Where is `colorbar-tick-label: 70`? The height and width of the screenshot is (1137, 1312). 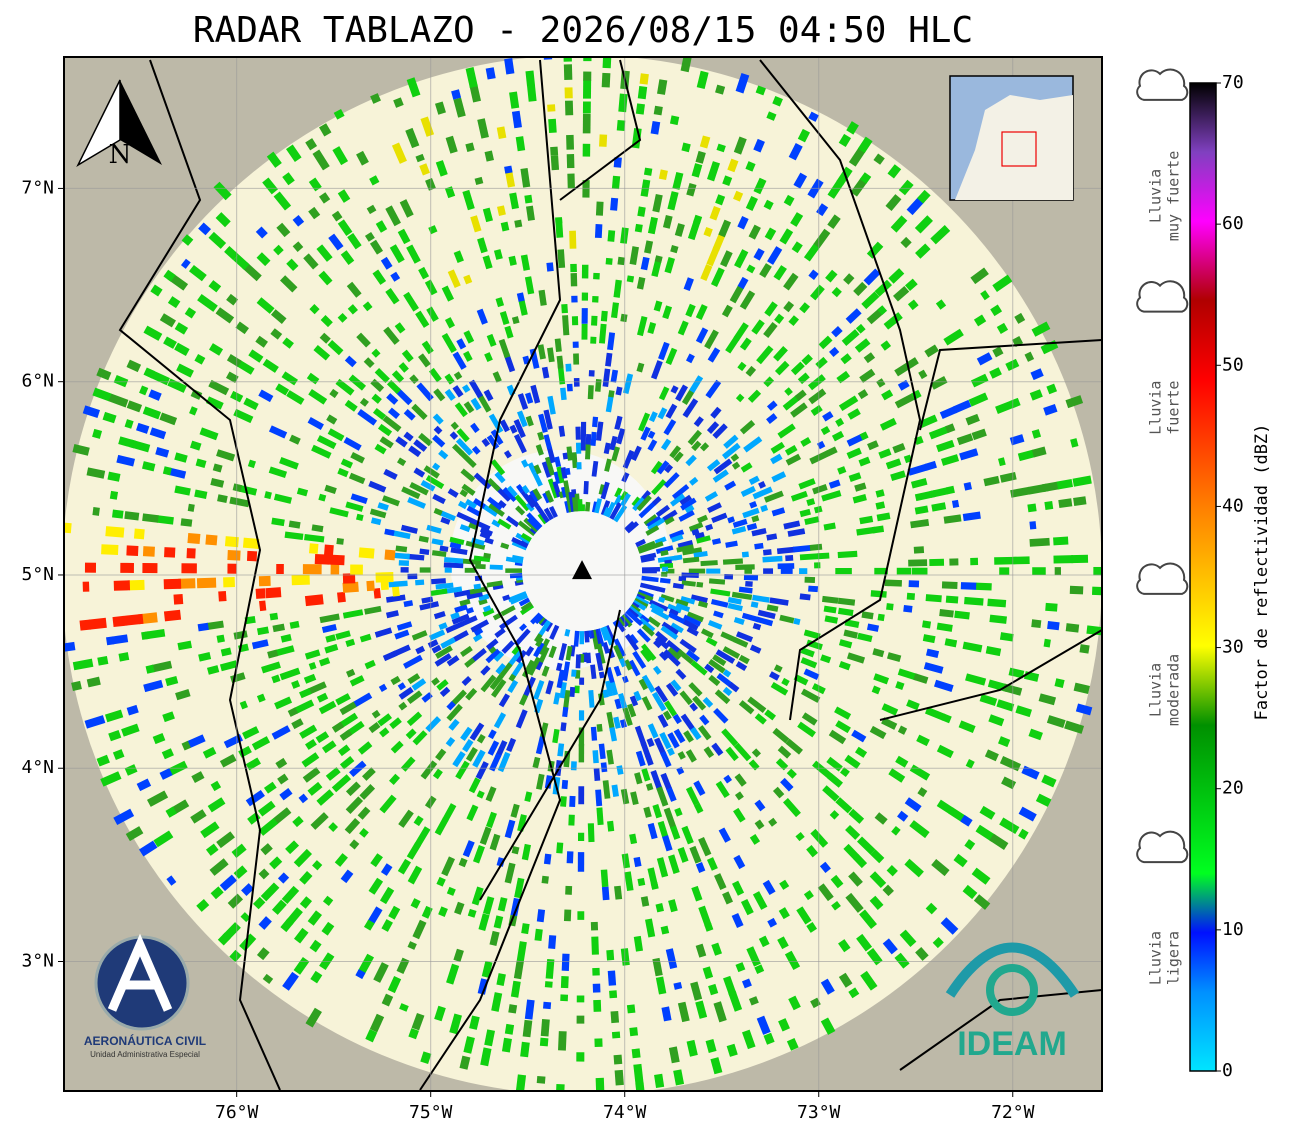 colorbar-tick-label: 70 is located at coordinates (1233, 82).